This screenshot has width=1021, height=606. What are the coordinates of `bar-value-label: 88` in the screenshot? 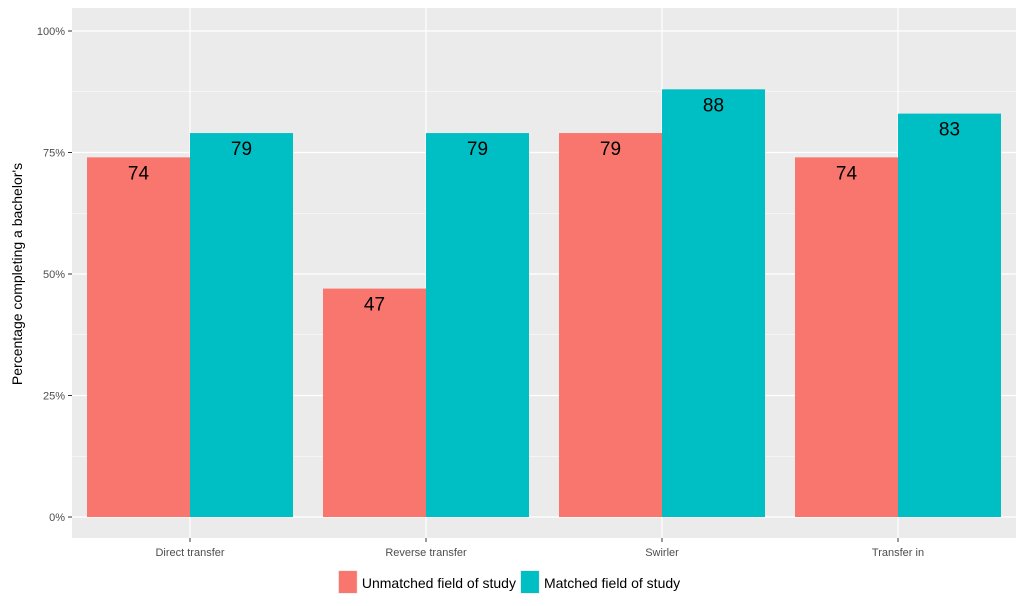 It's located at (713, 105).